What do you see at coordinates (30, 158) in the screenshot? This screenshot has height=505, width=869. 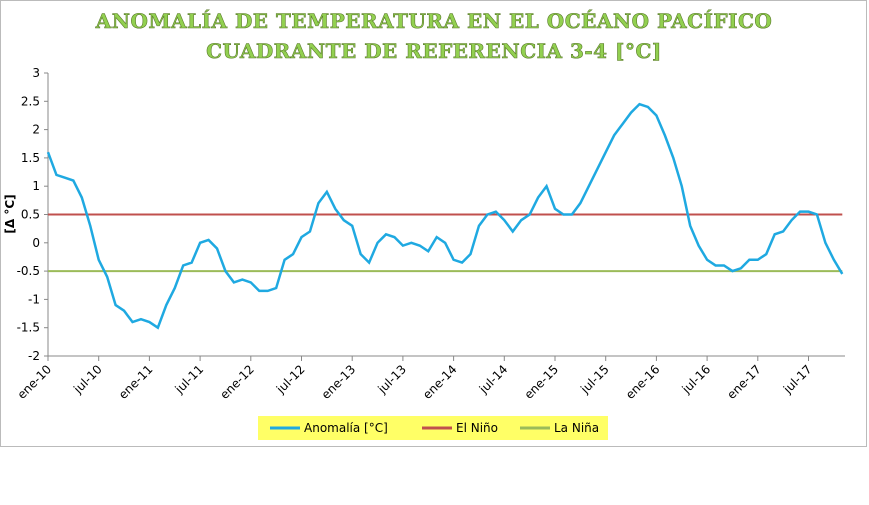 I see `y-tick-label: 1.5` at bounding box center [30, 158].